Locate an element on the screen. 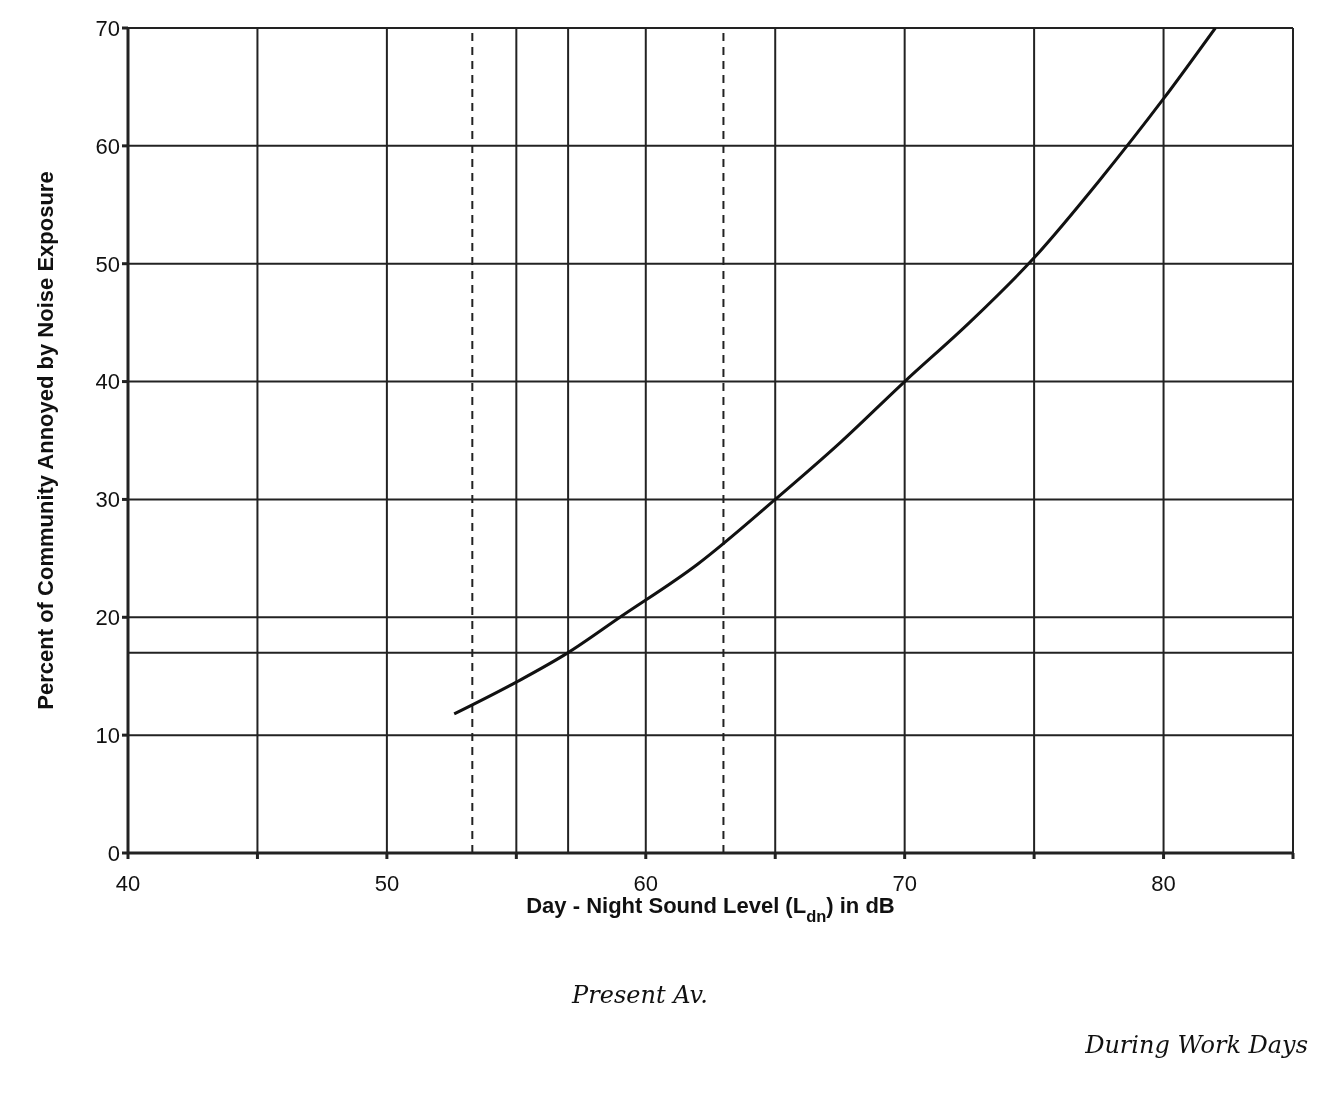 This screenshot has width=1331, height=1106. y-tick-label: 30 is located at coordinates (107, 500).